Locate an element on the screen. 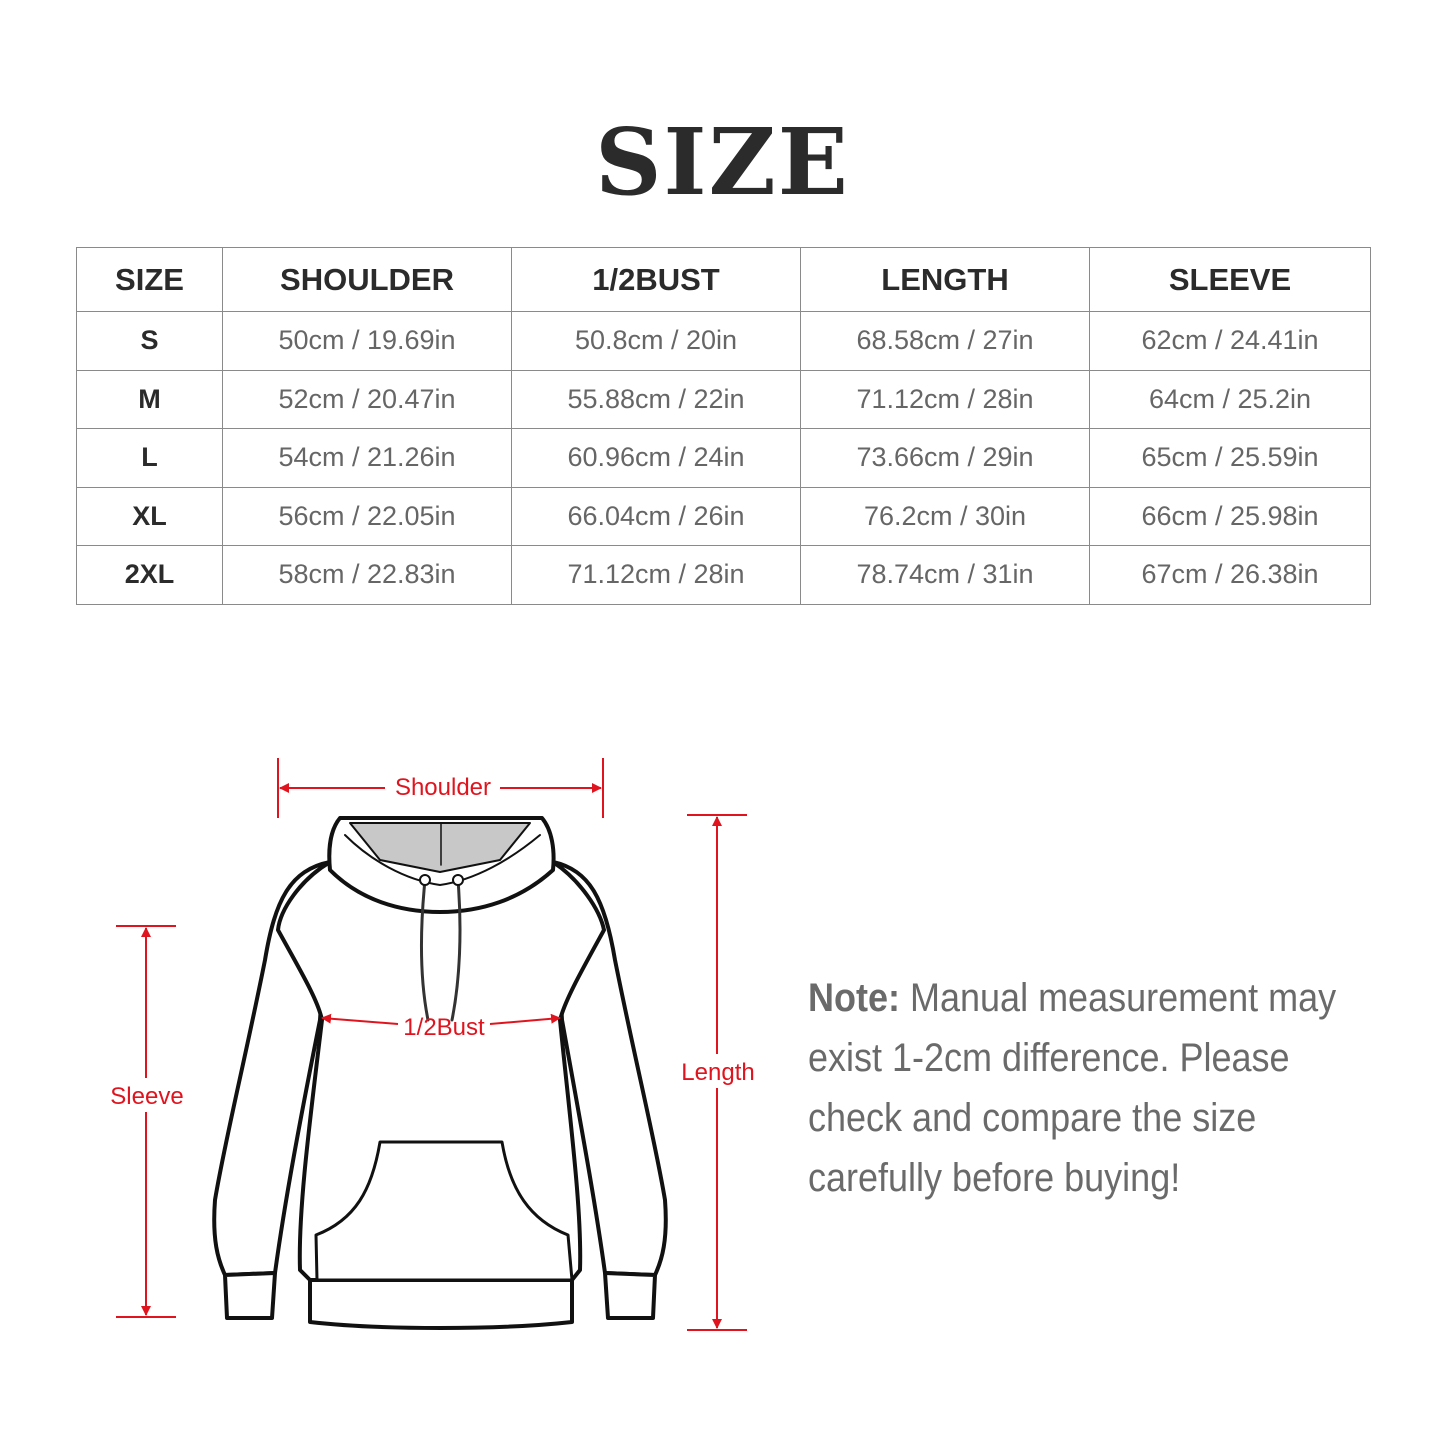  measurement-cell: 54cm / 21.26in is located at coordinates (367, 458).